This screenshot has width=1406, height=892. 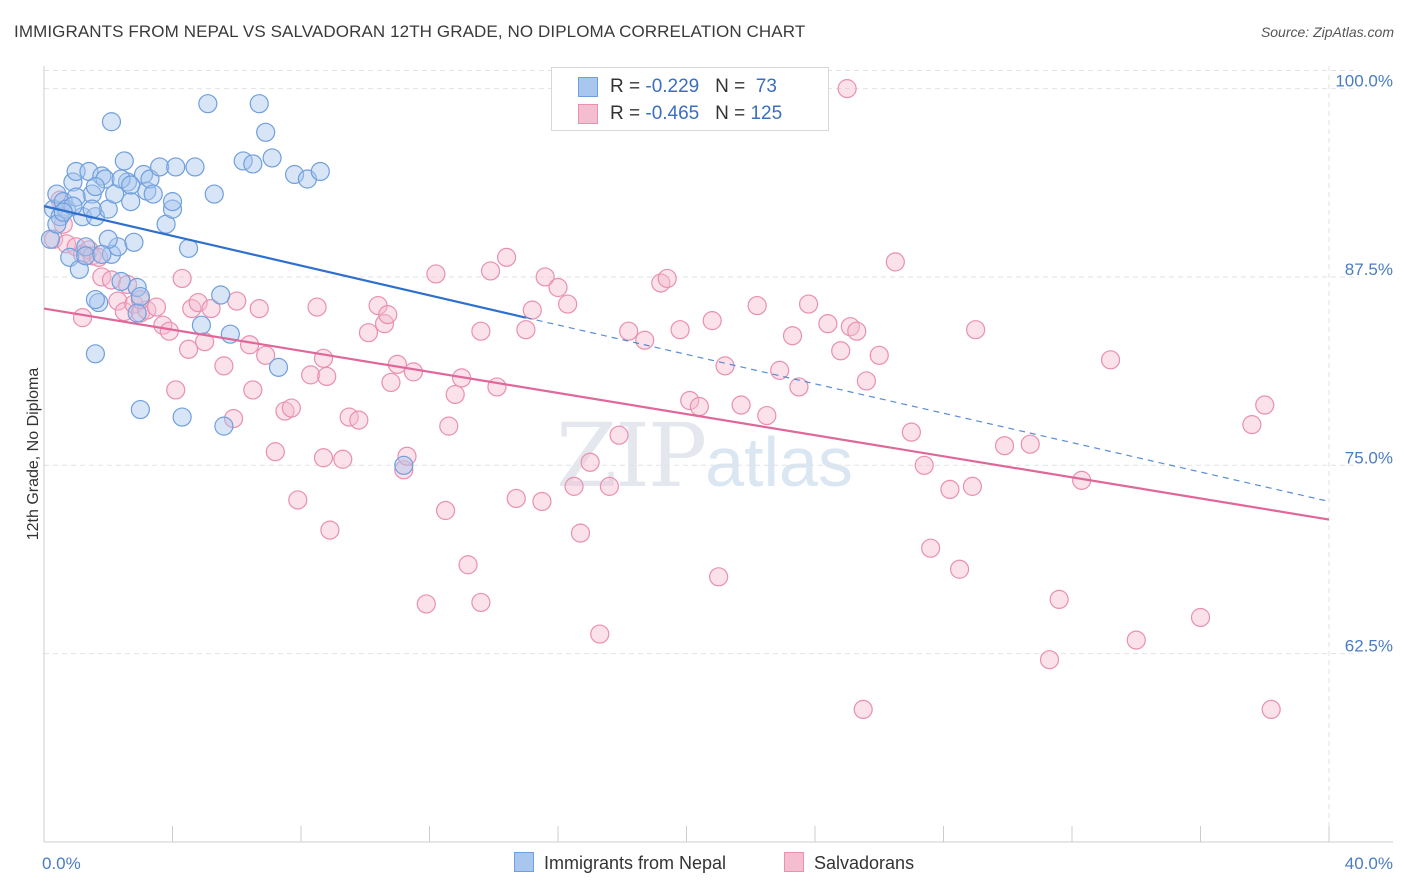 I want to click on bottom-legend-swatch-salvadorans, so click(x=794, y=862).